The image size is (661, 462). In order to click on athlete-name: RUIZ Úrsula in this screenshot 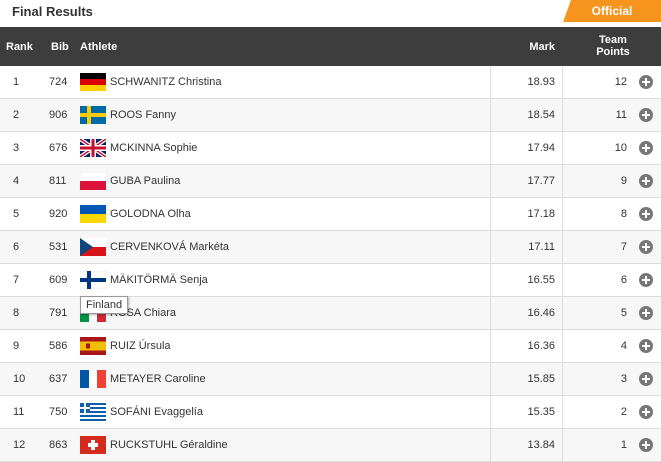, I will do `click(140, 346)`.